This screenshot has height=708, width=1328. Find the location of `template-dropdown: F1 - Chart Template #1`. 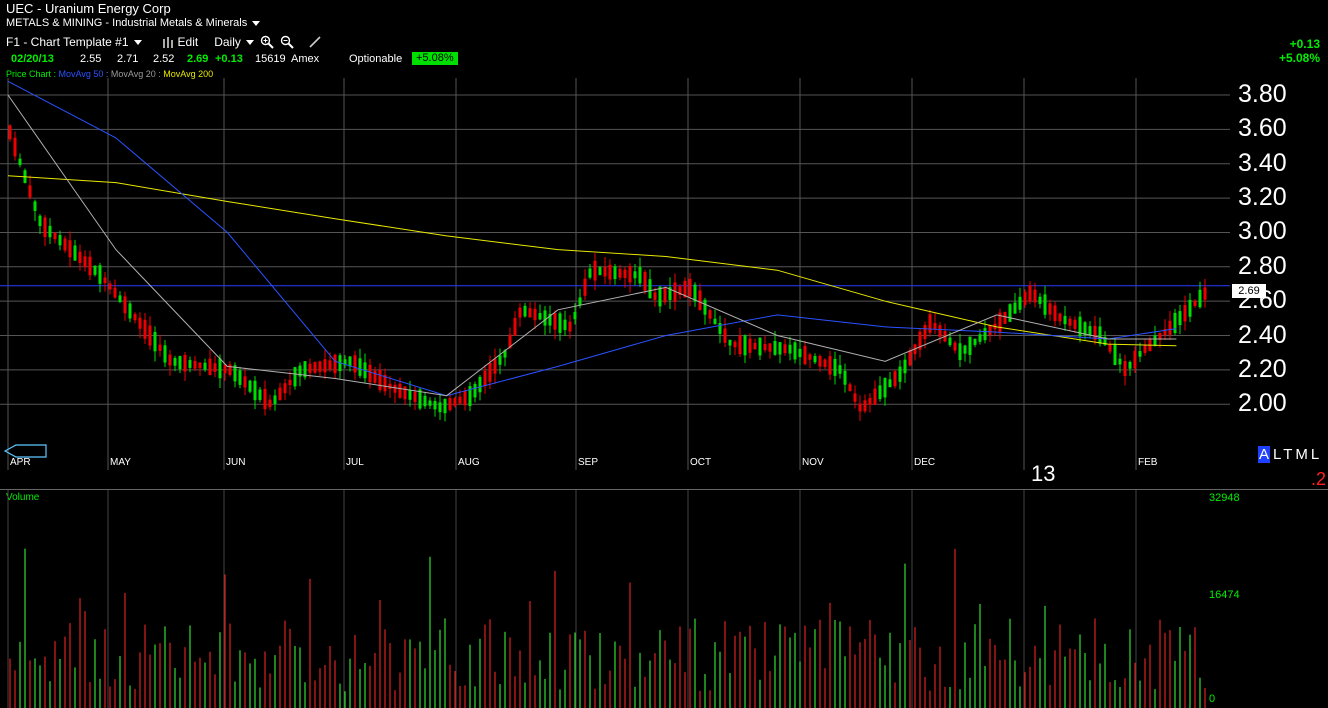

template-dropdown: F1 - Chart Template #1 is located at coordinates (74, 42).